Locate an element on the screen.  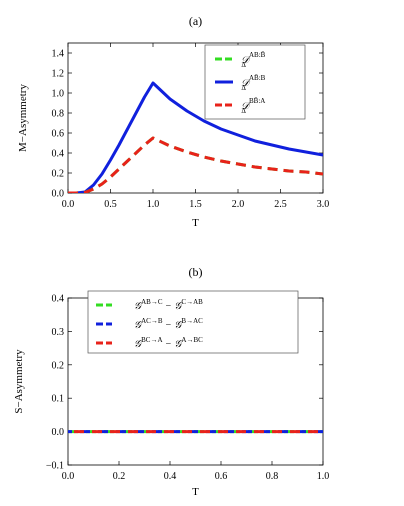
legend-part: BC→A is located at coordinates (151, 340).